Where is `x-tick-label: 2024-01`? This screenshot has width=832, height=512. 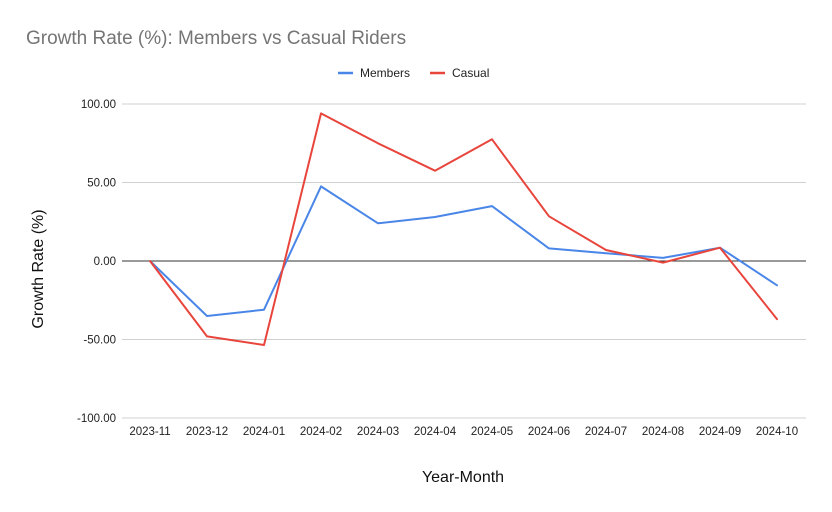 x-tick-label: 2024-01 is located at coordinates (264, 432).